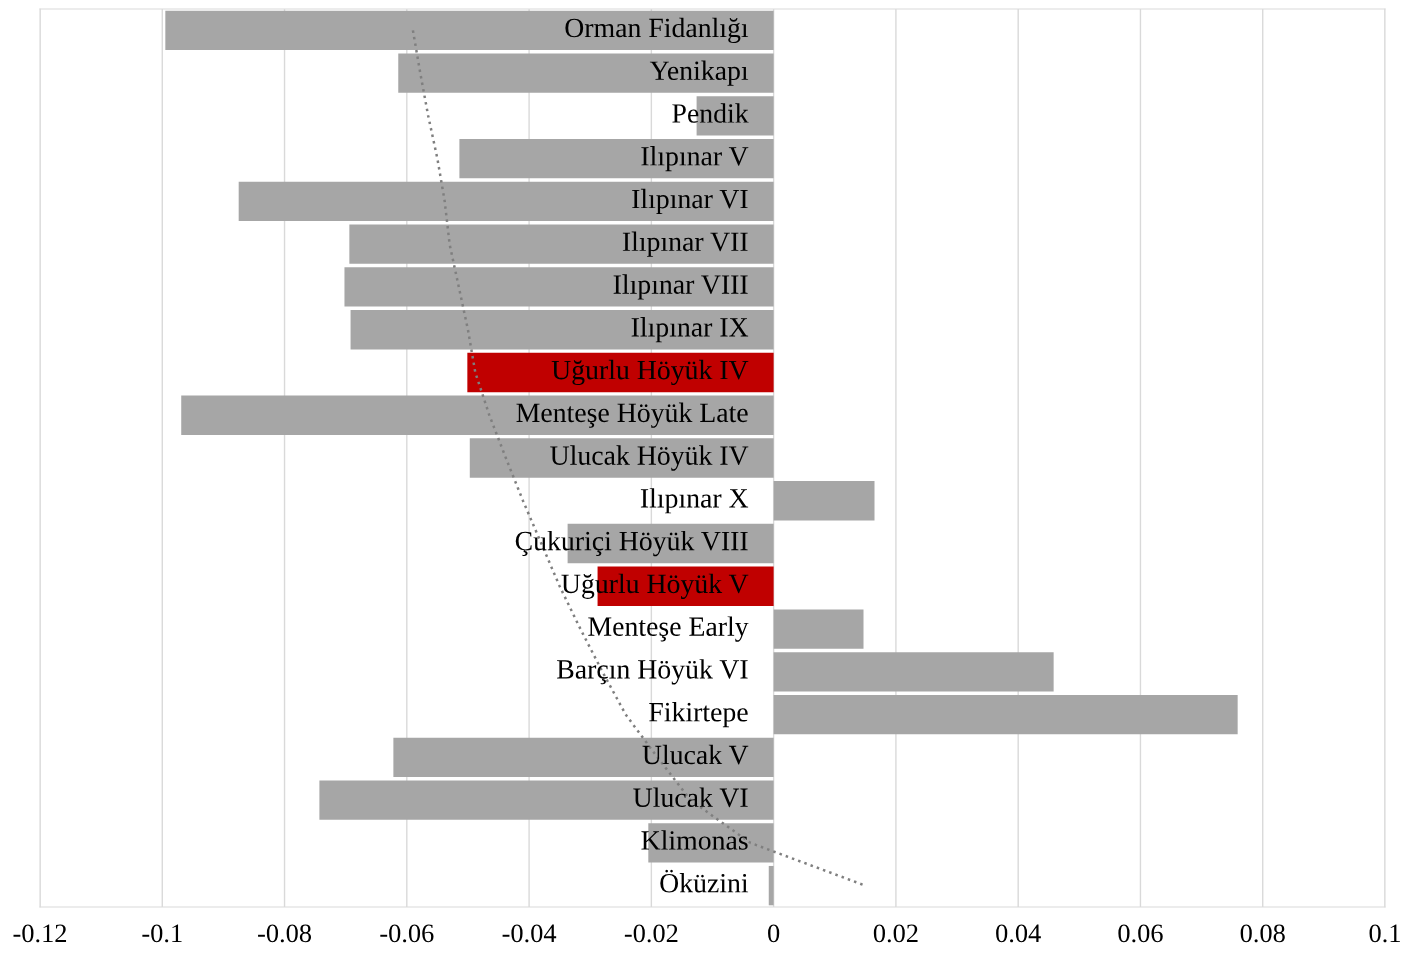 This screenshot has width=1419, height=955. What do you see at coordinates (690, 797) in the screenshot?
I see `y-tick-label: Ulucak VI` at bounding box center [690, 797].